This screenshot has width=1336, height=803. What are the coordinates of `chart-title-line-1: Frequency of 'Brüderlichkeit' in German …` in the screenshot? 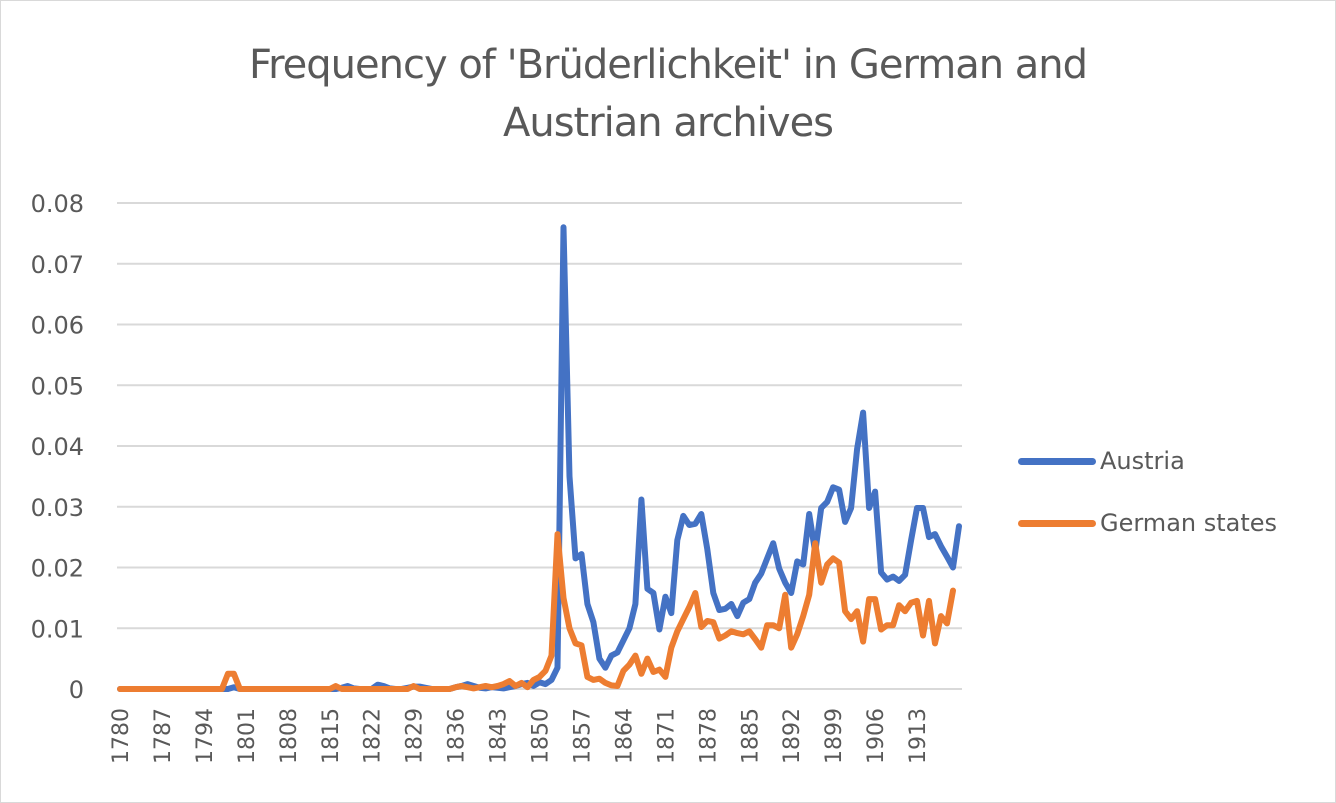 It's located at (668, 65).